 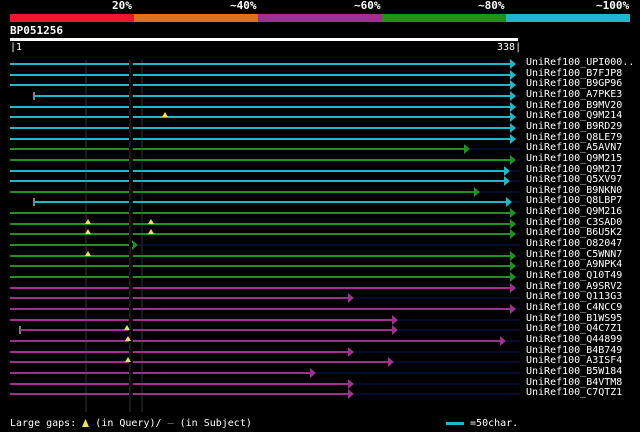 What do you see at coordinates (613, 6) in the screenshot?
I see `legend-label-100: ~100%` at bounding box center [613, 6].